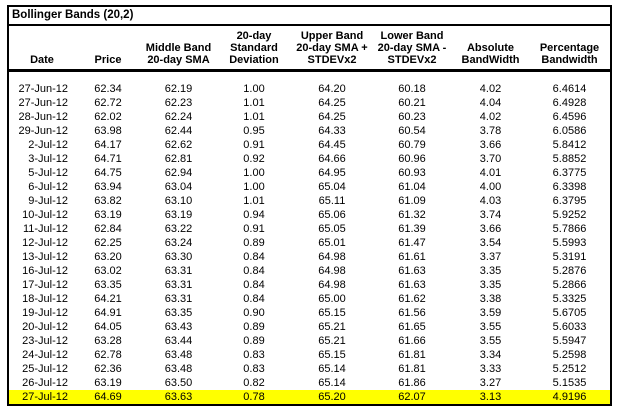 Image resolution: width=620 pixels, height=414 pixels. Describe the element at coordinates (569, 103) in the screenshot. I see `cell-pct-bandwidth: 6.4928` at that location.